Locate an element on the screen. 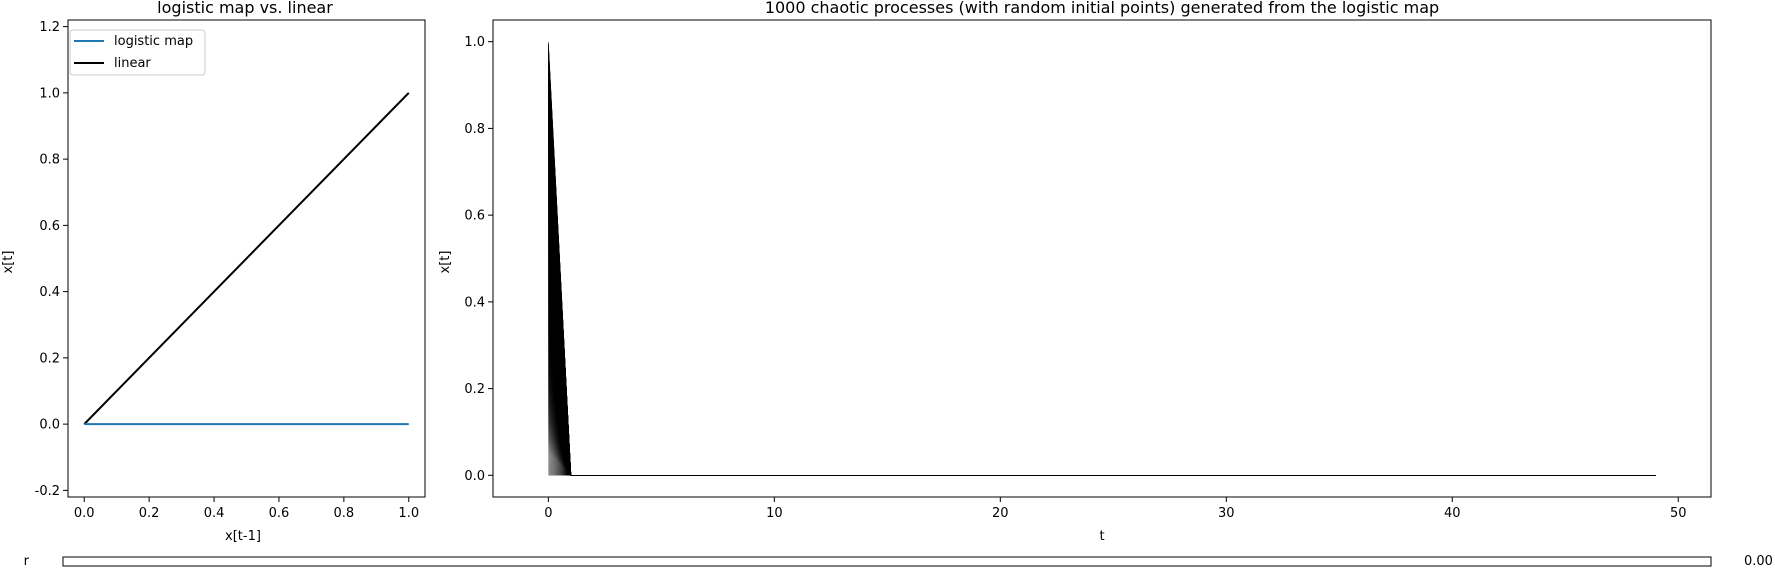  right-x-ticks: 0 10 20 30 40 50 is located at coordinates (1115, 509).